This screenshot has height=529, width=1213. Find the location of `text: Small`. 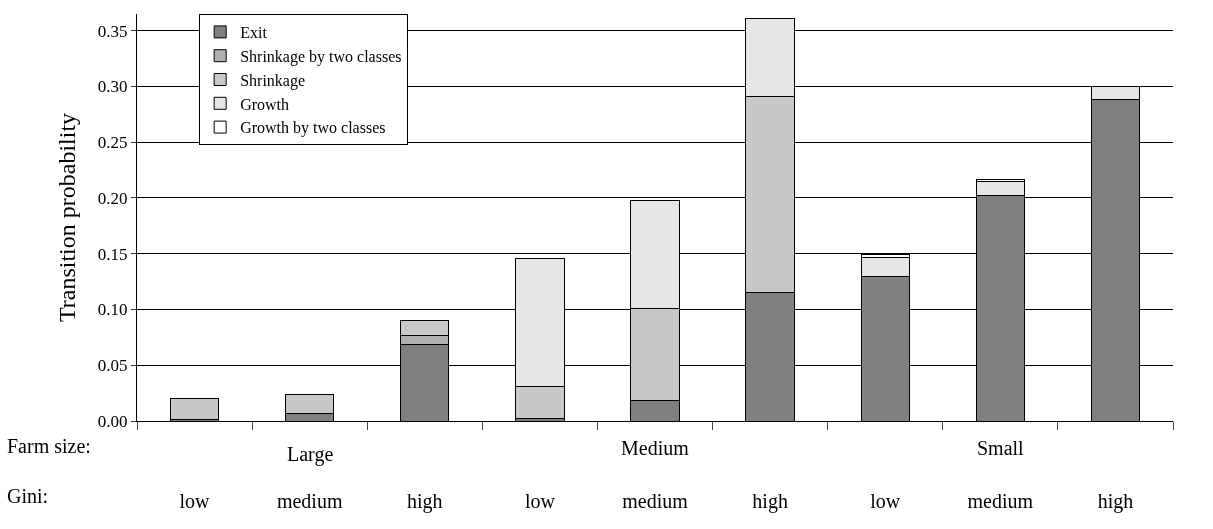

text: Small is located at coordinates (1001, 448).